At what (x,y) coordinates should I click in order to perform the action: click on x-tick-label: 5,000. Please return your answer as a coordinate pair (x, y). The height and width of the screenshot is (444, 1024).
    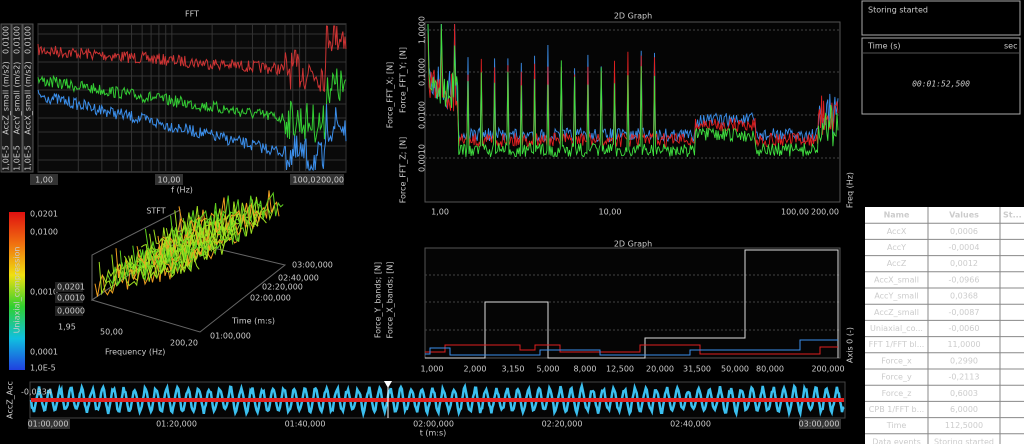
    Looking at the image, I should click on (548, 369).